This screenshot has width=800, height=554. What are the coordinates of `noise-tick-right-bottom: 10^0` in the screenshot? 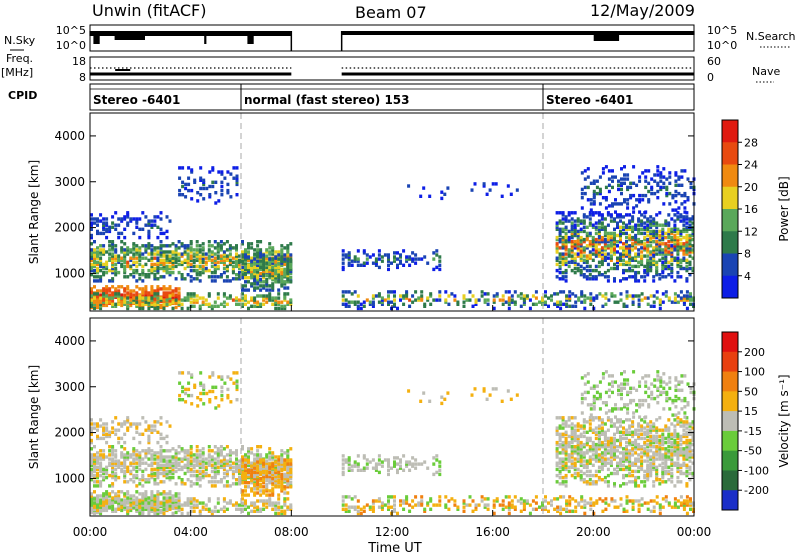 It's located at (722, 45).